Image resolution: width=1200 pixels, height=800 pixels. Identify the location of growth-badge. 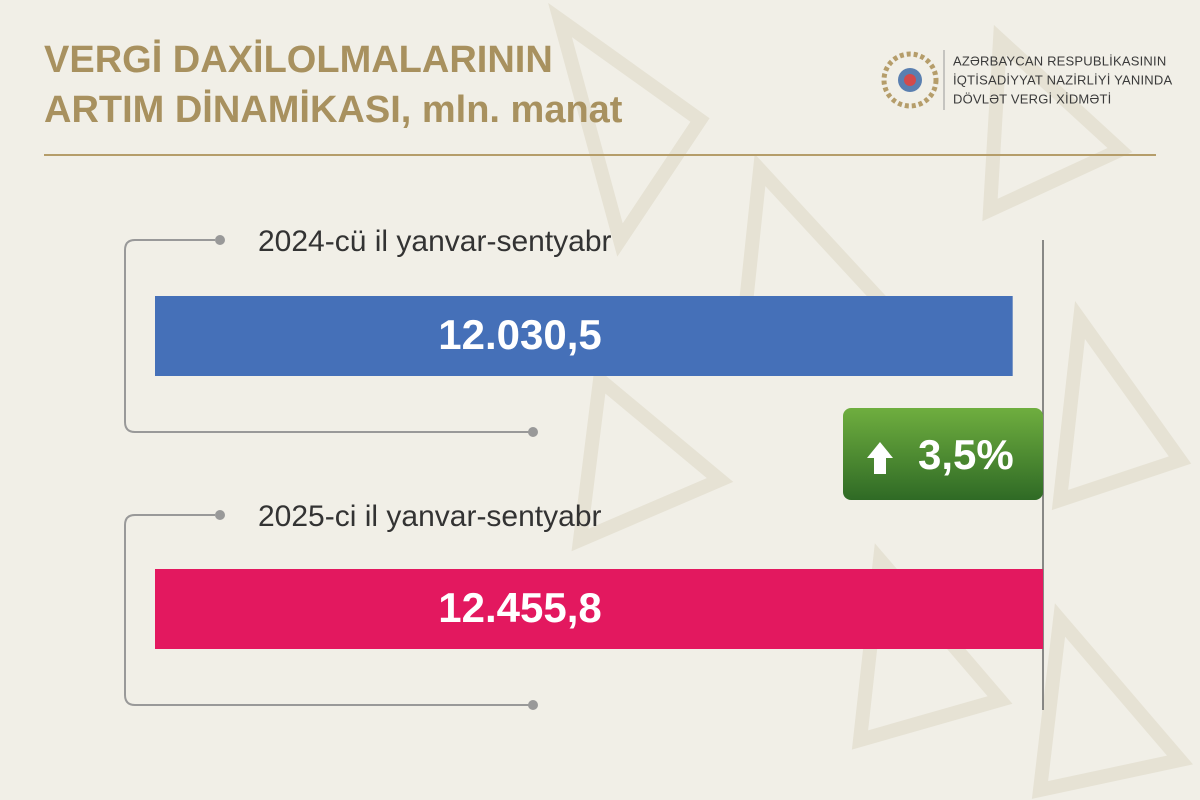
(943, 454).